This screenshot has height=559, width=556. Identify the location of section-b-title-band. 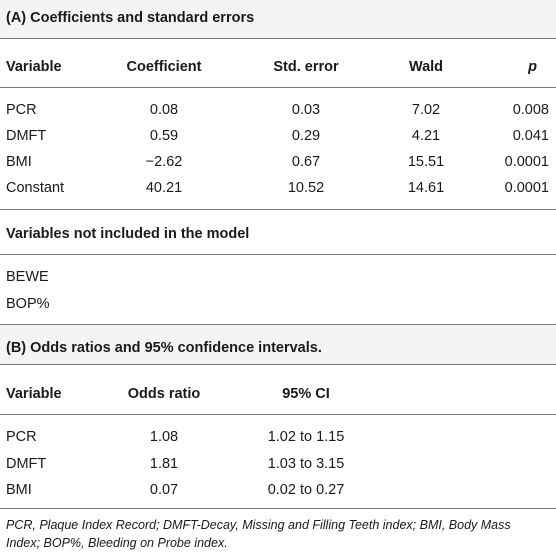
(278, 344).